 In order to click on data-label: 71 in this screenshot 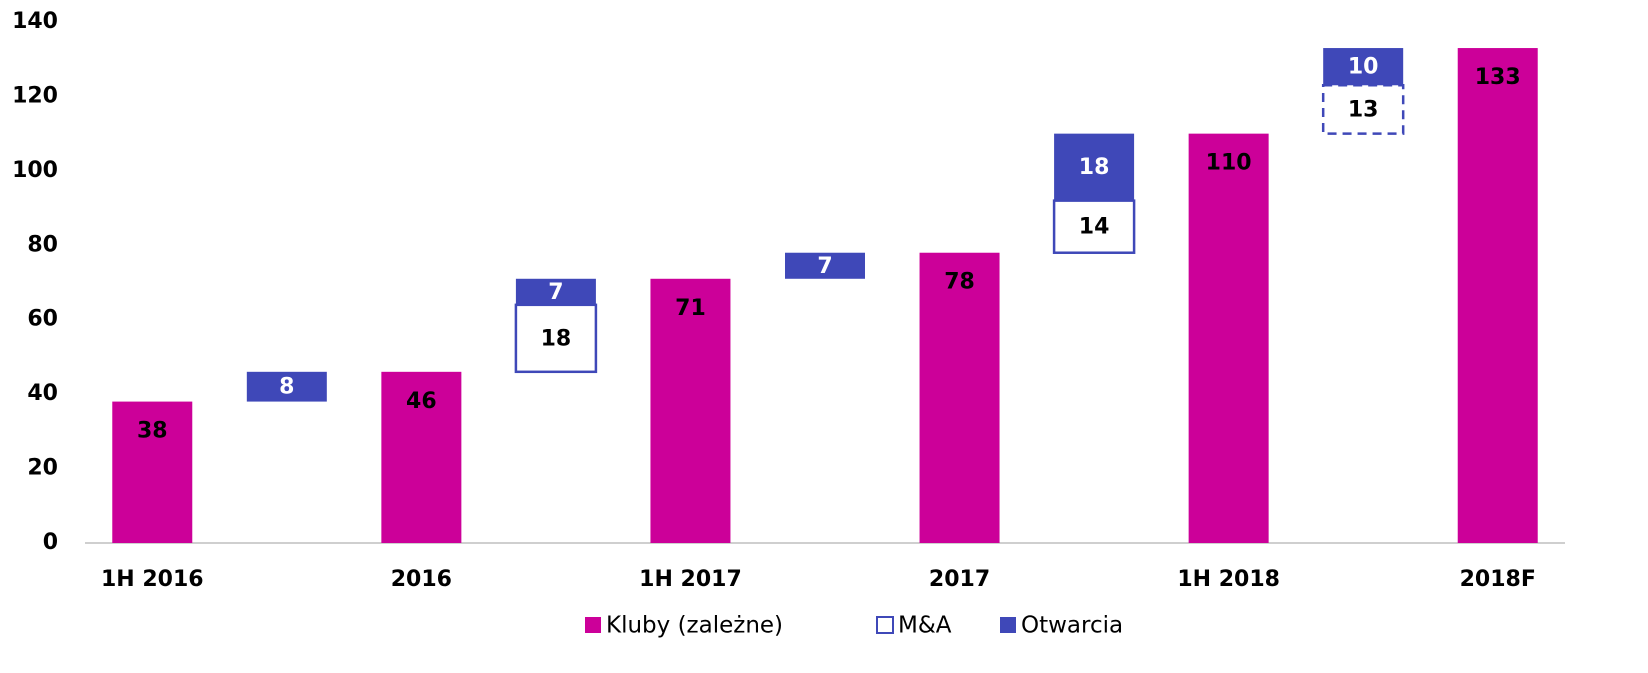, I will do `click(690, 308)`.